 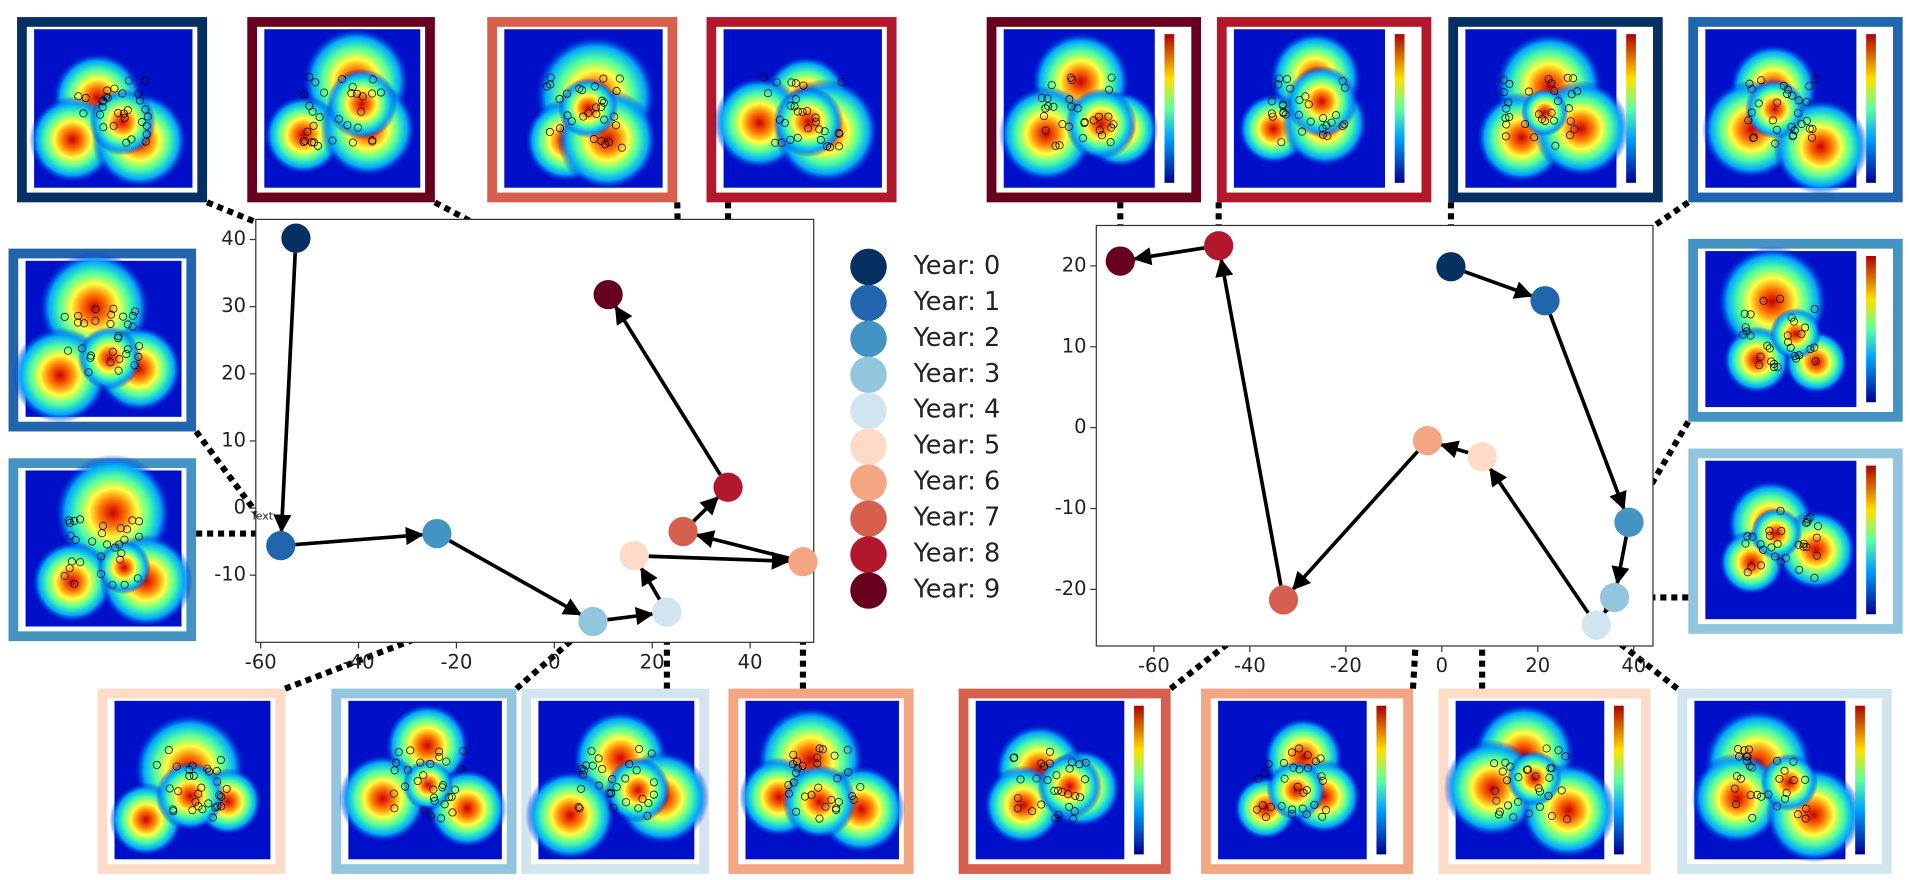 What do you see at coordinates (535, 430) in the screenshot?
I see `plot-frame` at bounding box center [535, 430].